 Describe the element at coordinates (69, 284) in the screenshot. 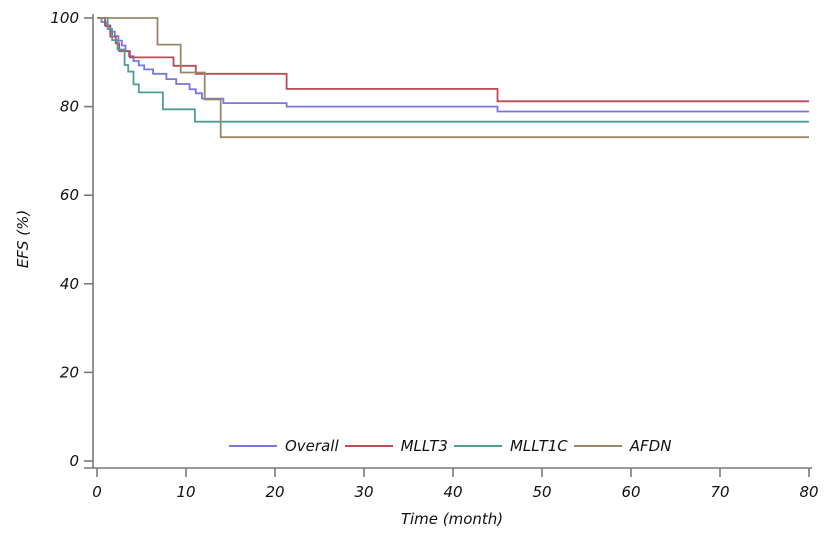

I see `y-tick-label-40: 40` at that location.